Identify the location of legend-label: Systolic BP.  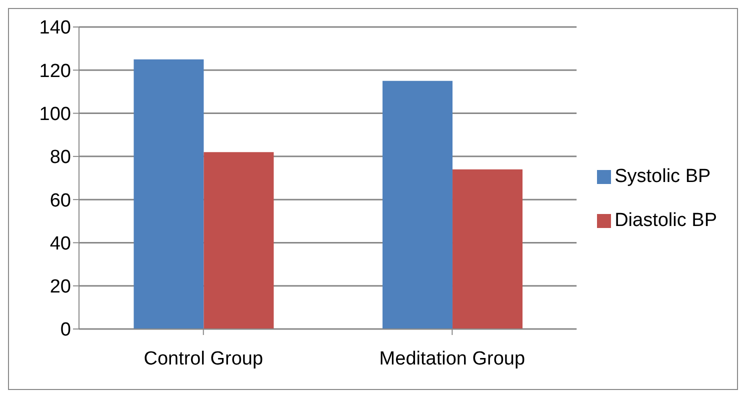
(662, 176).